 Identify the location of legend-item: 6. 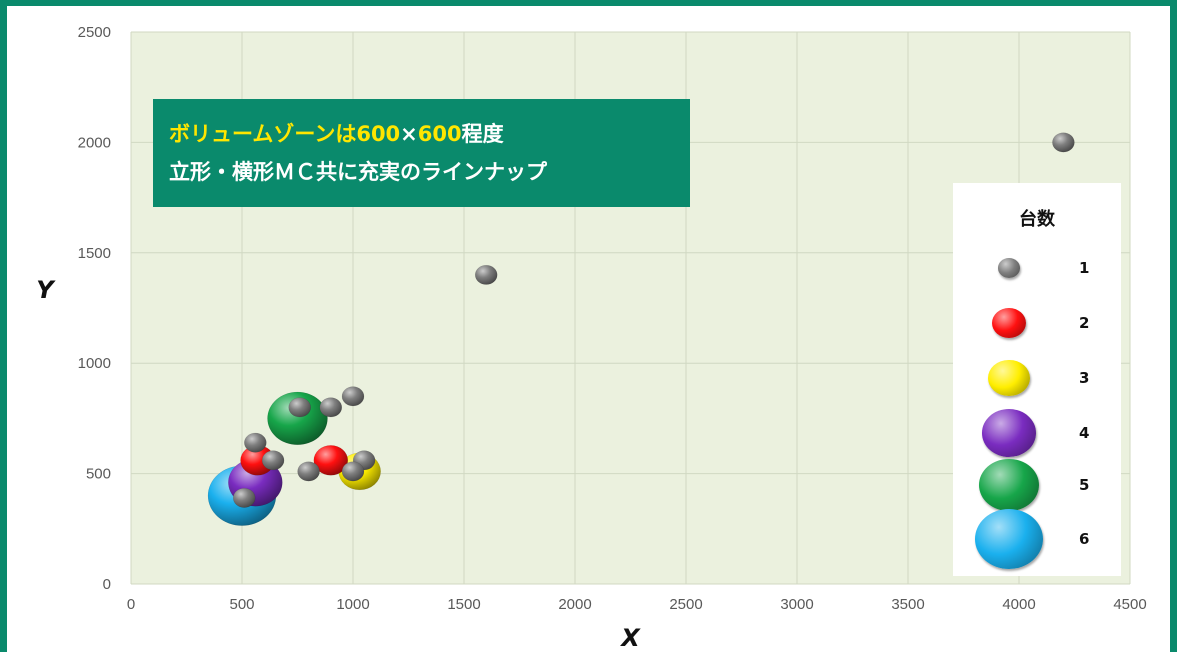
(1037, 539).